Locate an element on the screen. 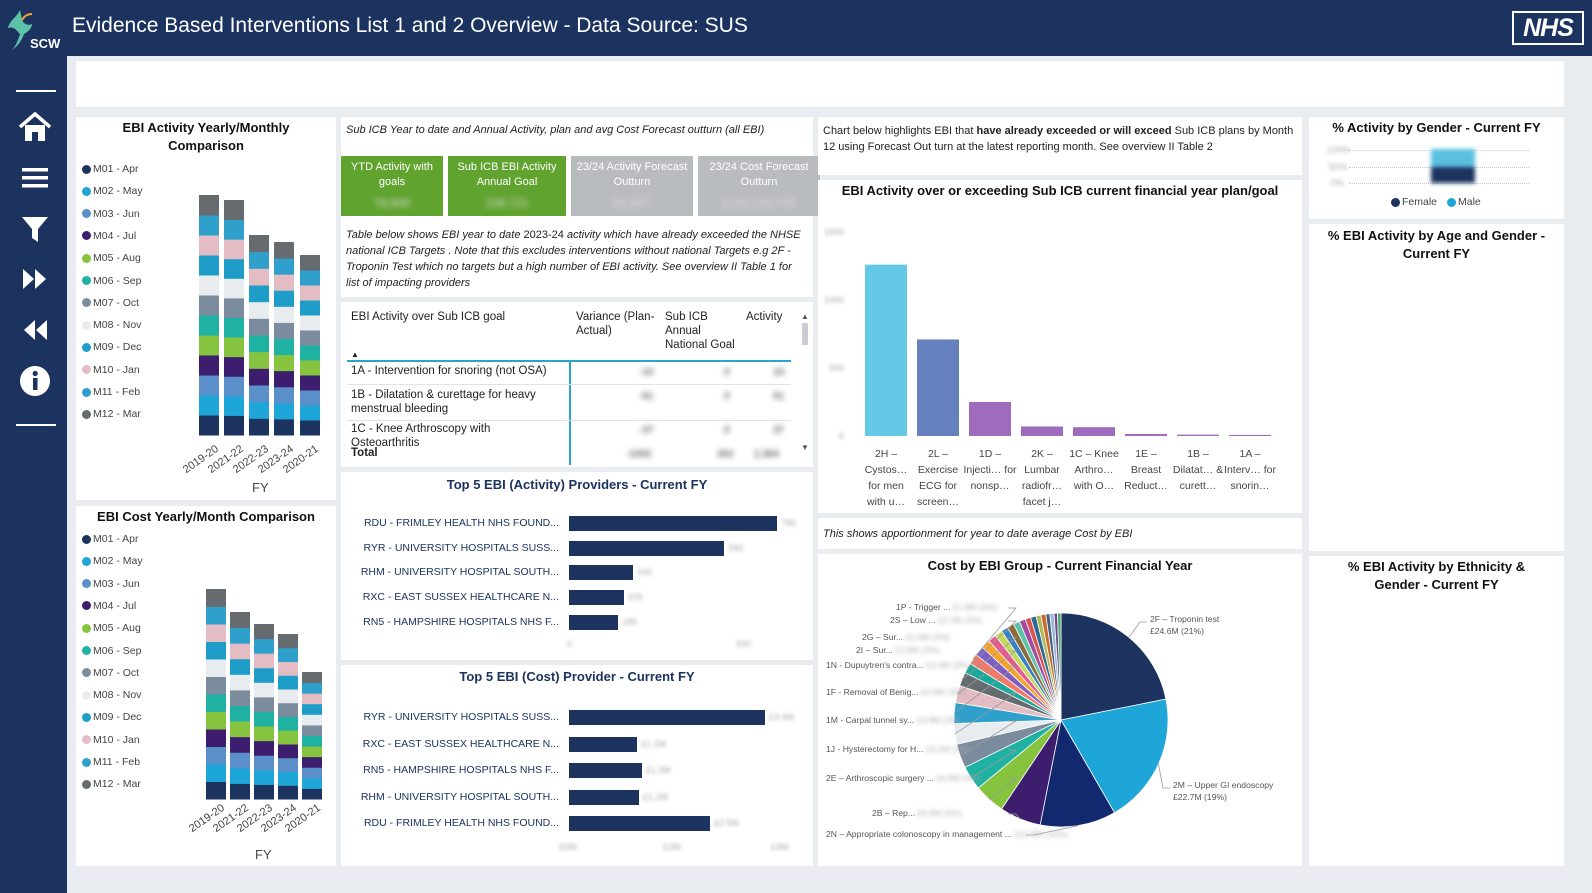  gender-legend-item: Female is located at coordinates (1414, 202).